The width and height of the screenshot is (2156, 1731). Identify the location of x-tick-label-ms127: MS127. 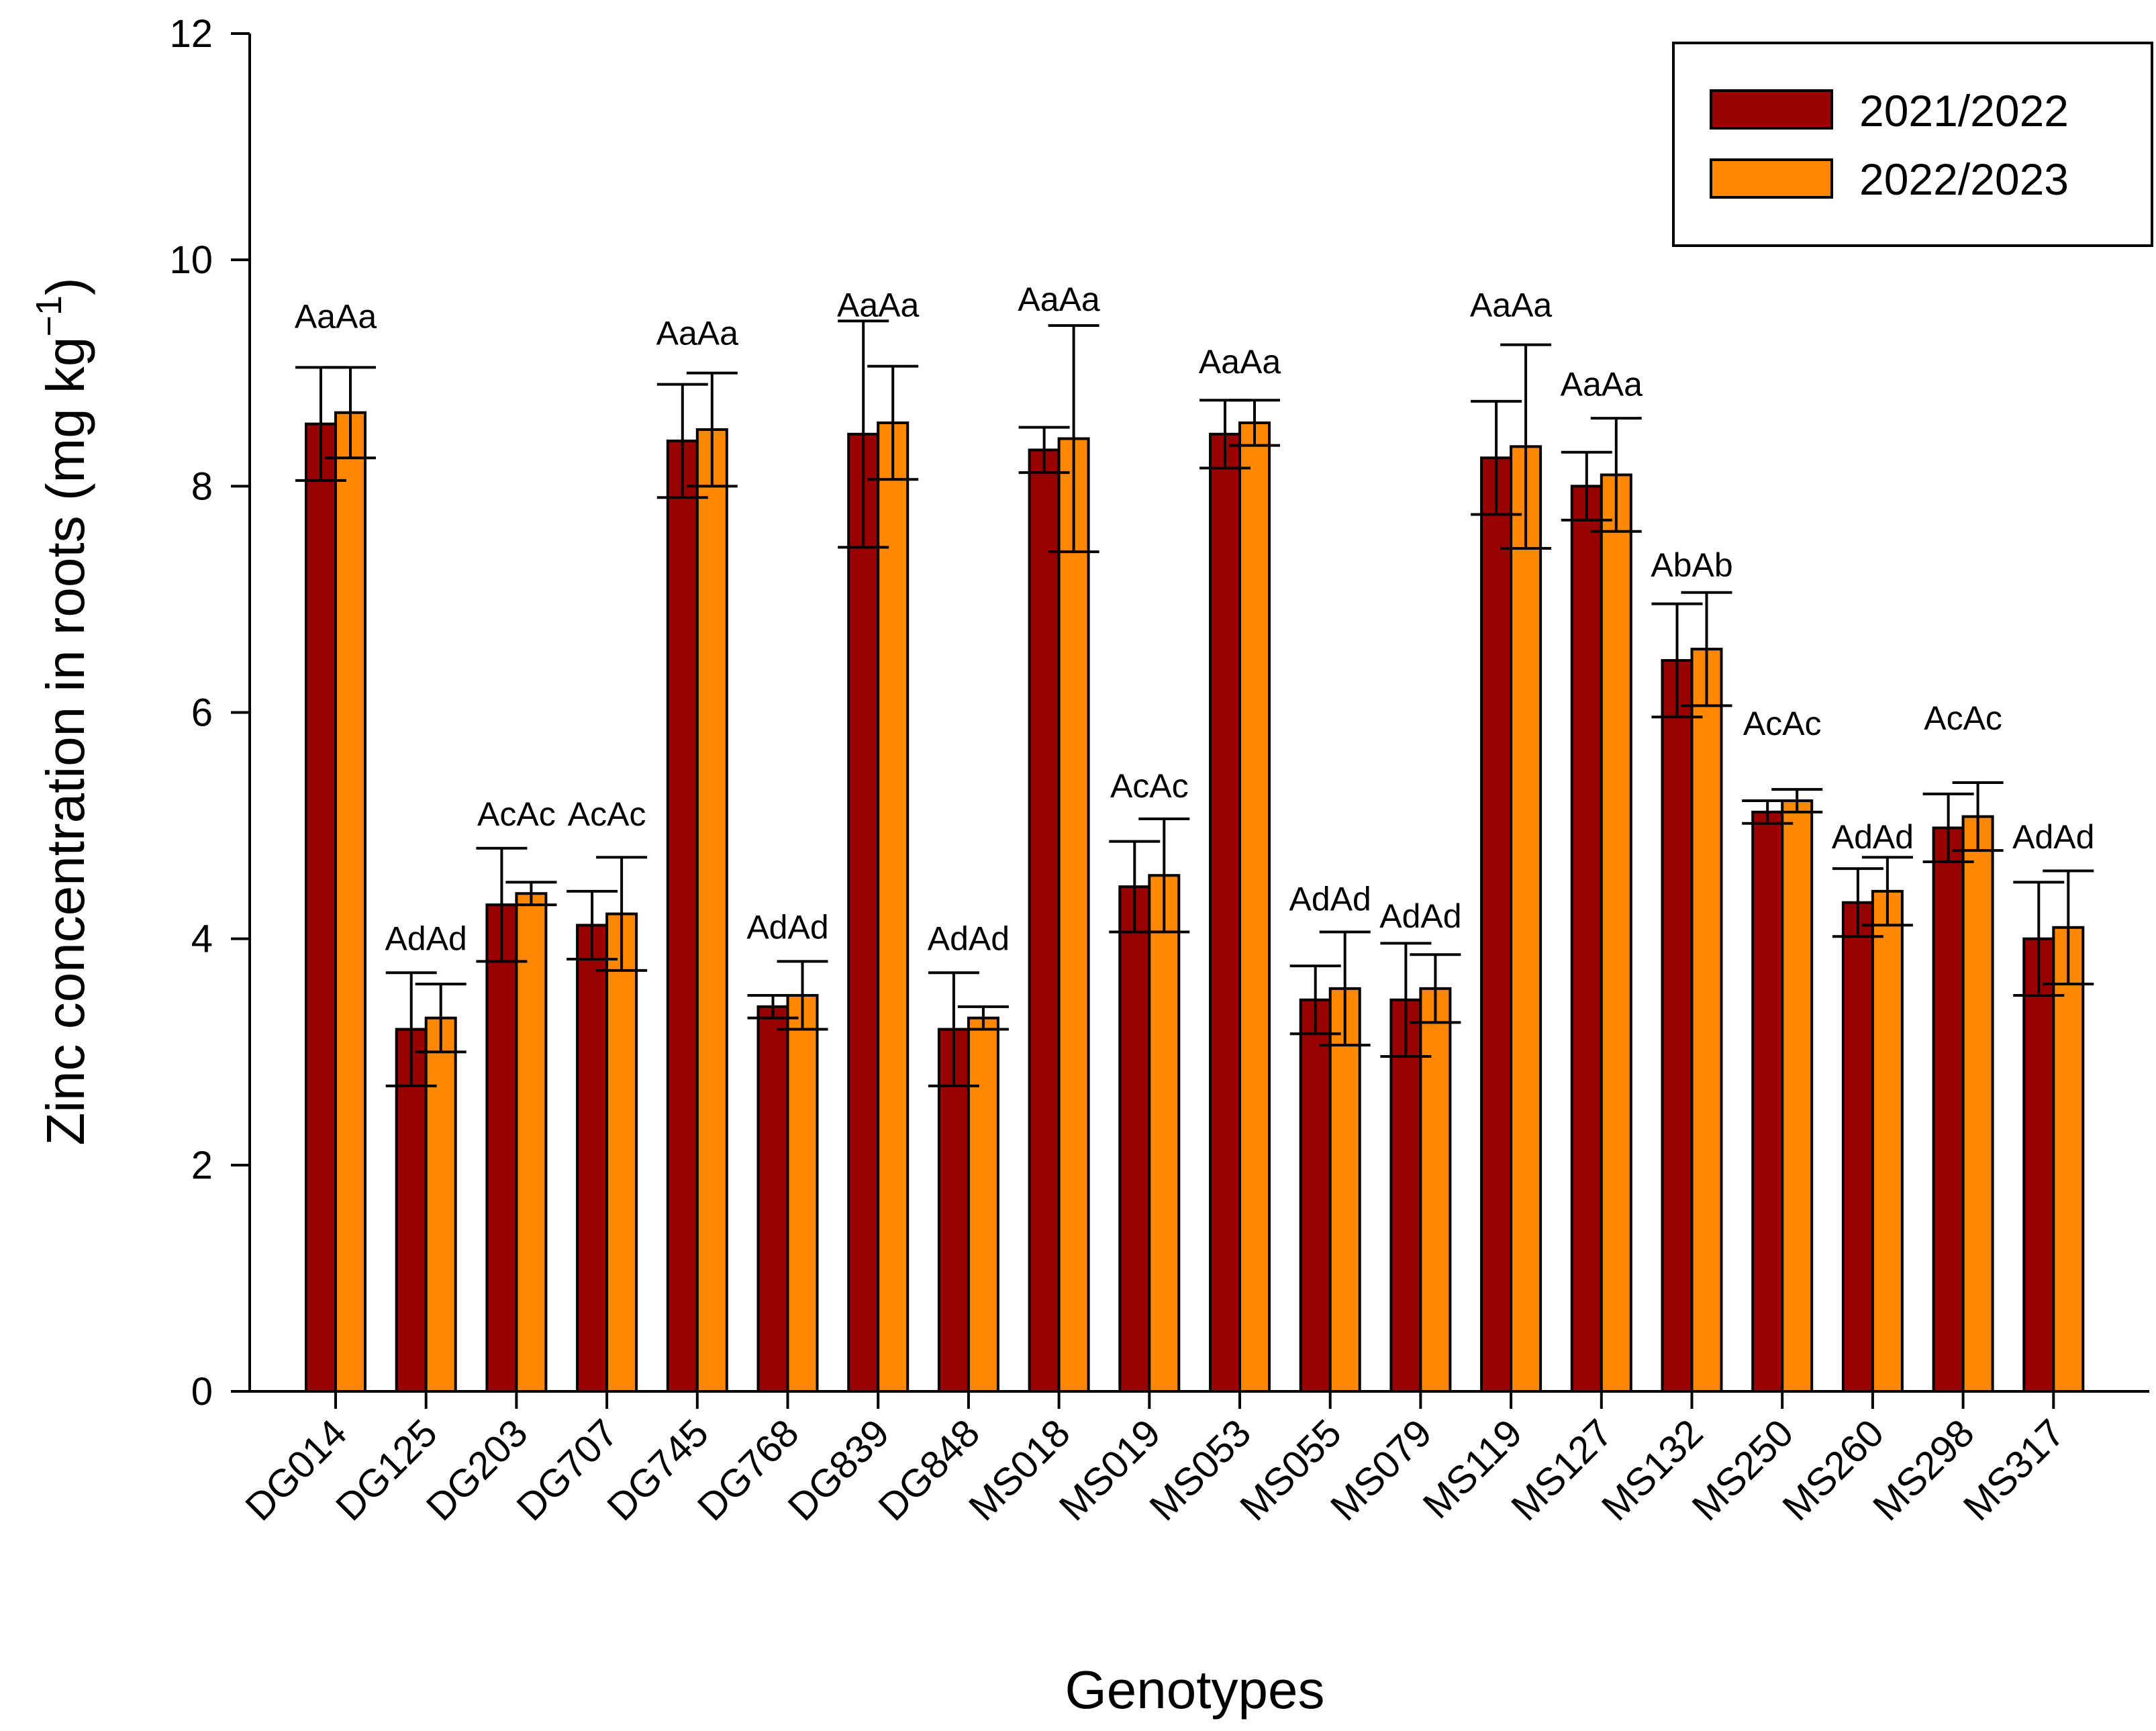
(1562, 1470).